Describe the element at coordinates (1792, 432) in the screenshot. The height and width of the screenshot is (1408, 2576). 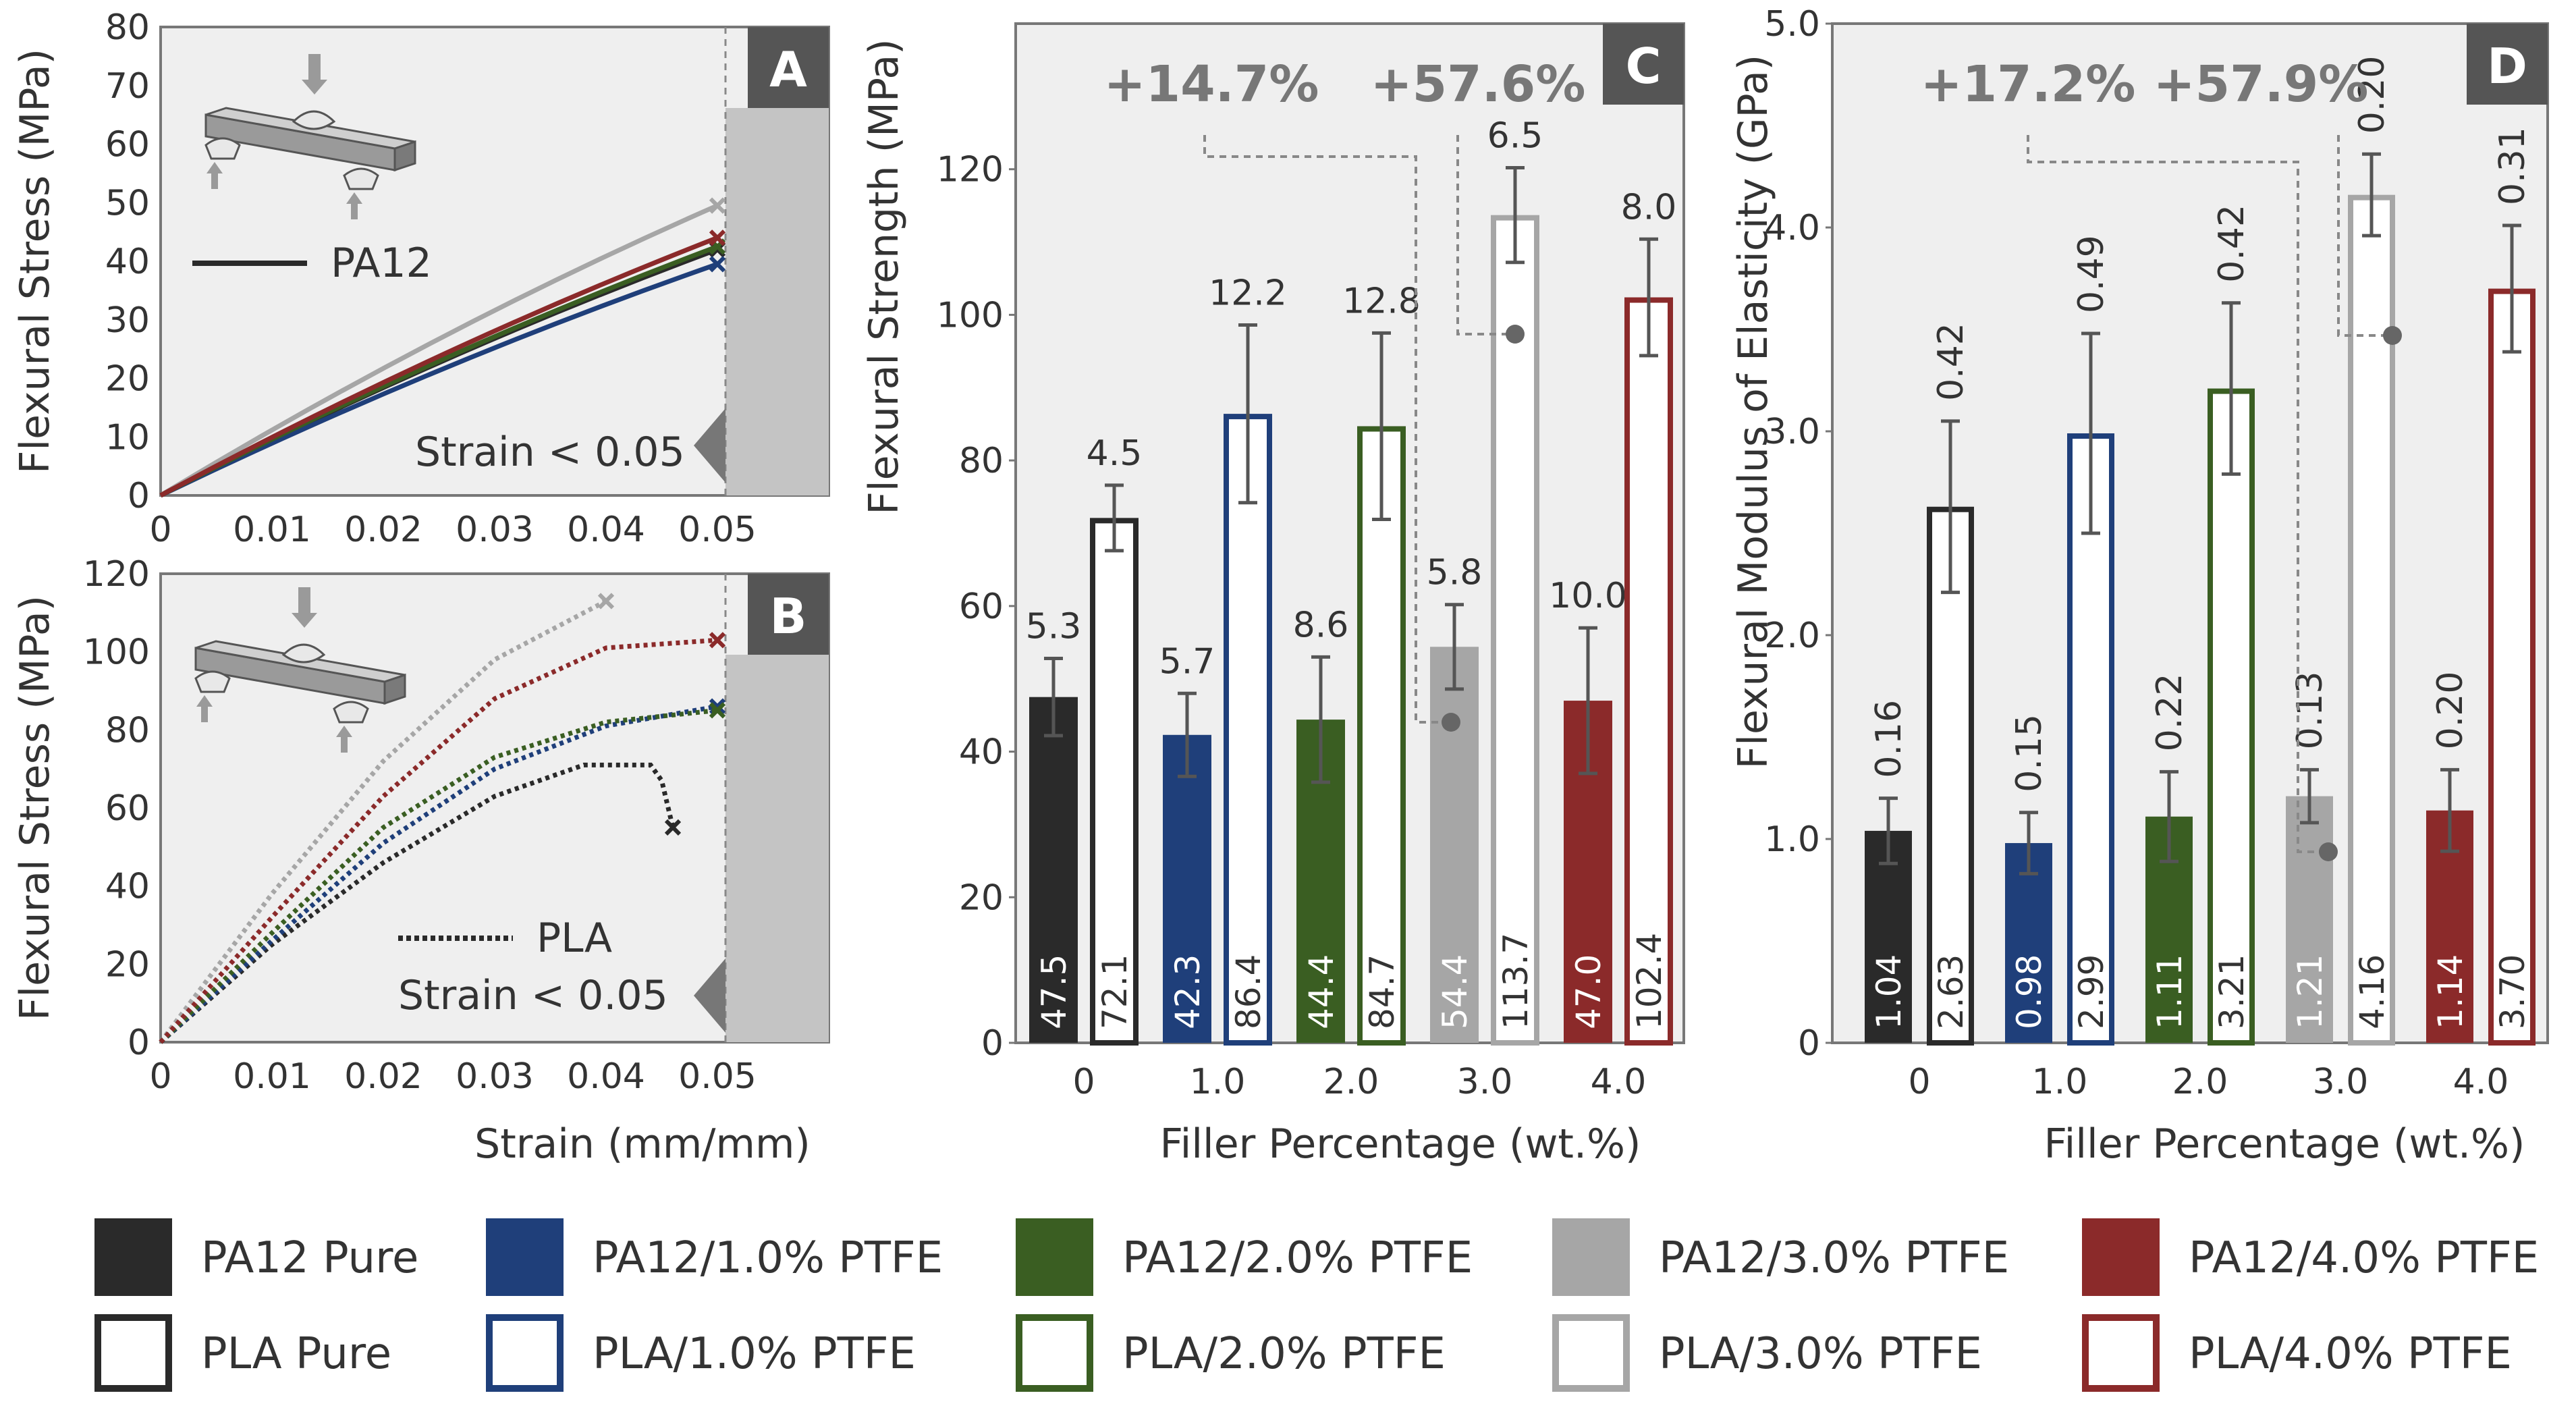
I see `y-tick-label: 3.0` at that location.